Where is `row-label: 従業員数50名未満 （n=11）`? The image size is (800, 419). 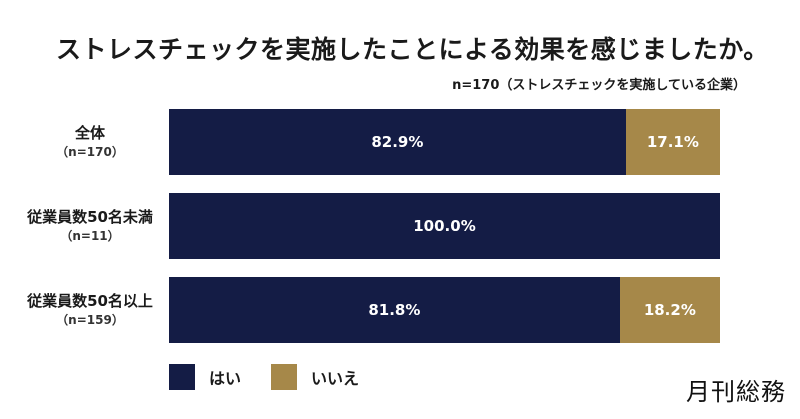
row-label: 従業員数50名未満 （n=11） is located at coordinates (90, 226).